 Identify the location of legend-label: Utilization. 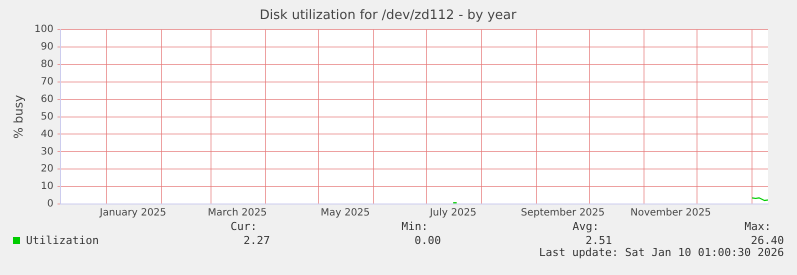
(62, 240).